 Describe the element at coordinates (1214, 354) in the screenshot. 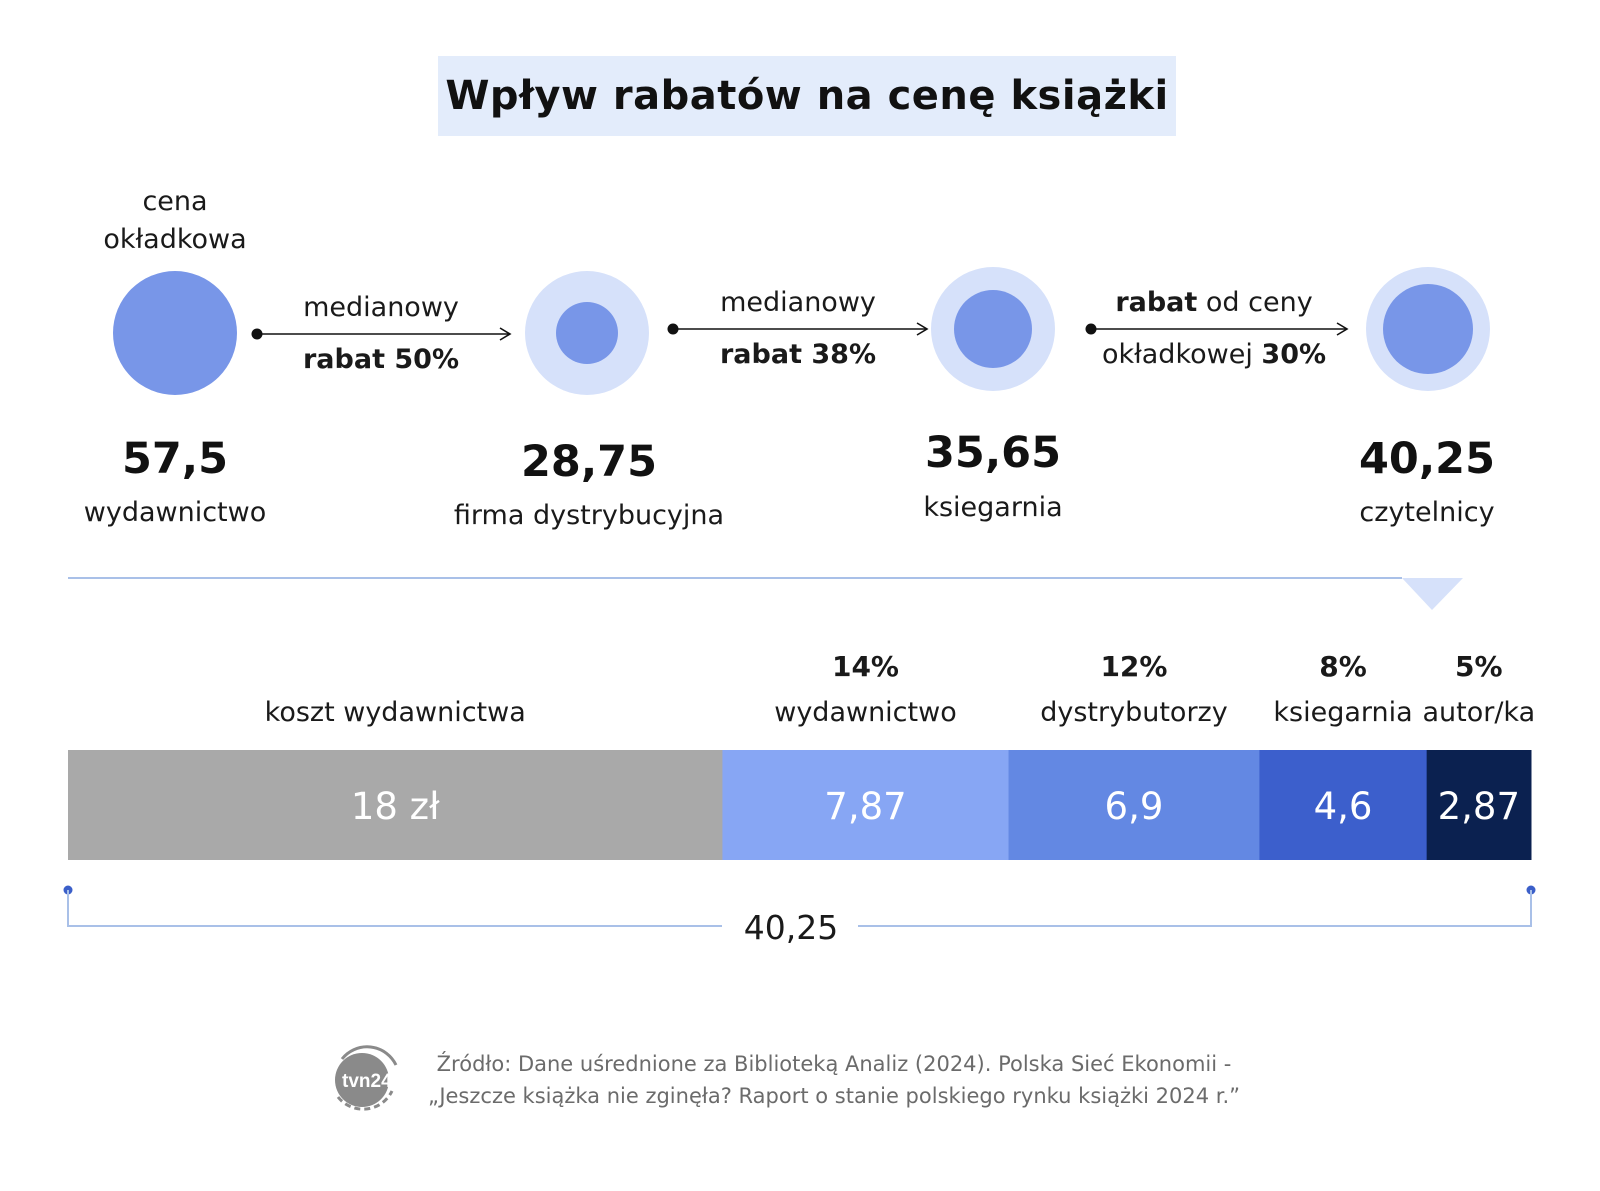

I see `arrow-3-text-line2: okładkowej 30%` at that location.